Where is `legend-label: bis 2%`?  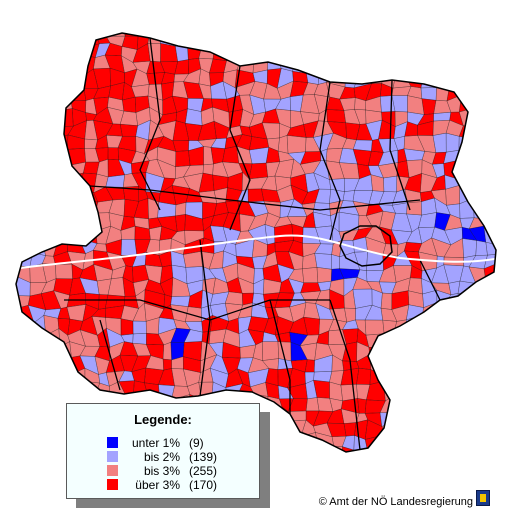
legend-label: bis 2% is located at coordinates (161, 457).